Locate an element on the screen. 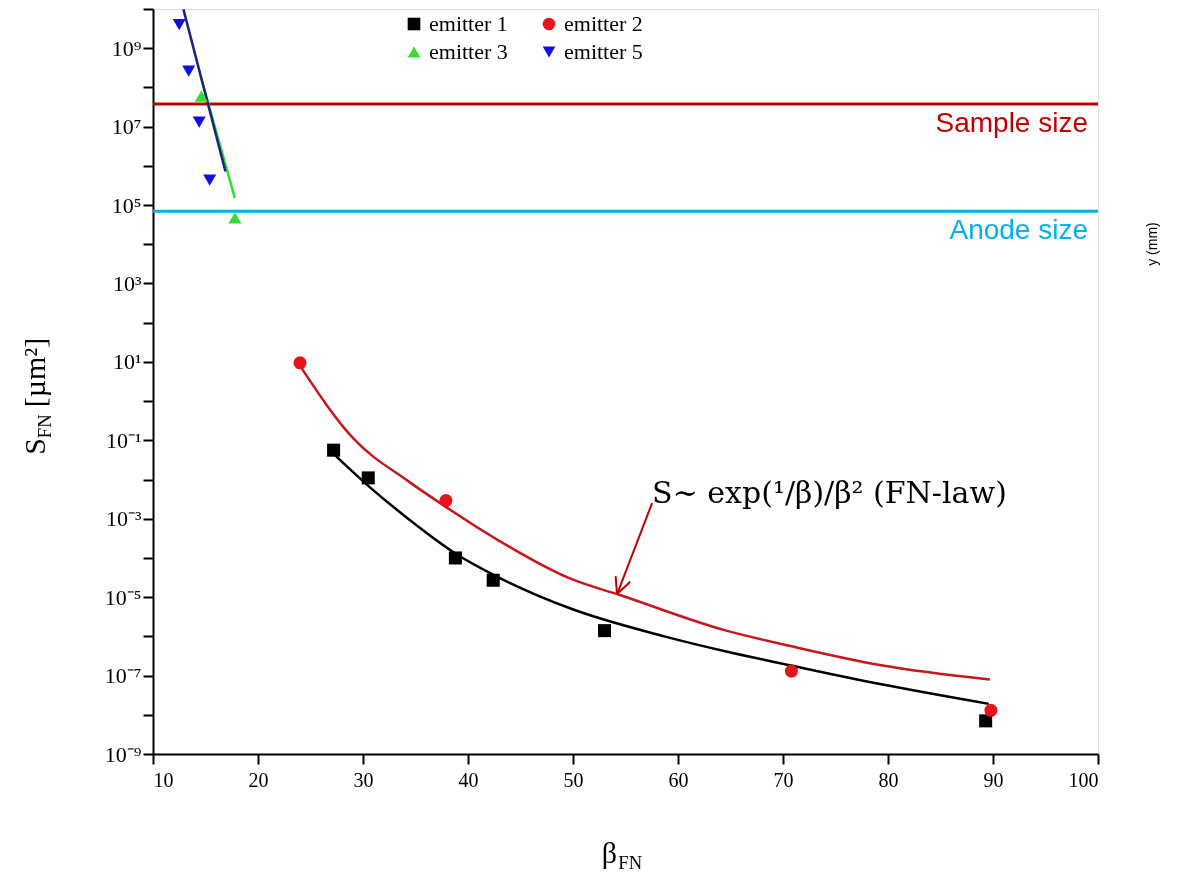  y-tick-label: 10⁷ is located at coordinates (126, 127).